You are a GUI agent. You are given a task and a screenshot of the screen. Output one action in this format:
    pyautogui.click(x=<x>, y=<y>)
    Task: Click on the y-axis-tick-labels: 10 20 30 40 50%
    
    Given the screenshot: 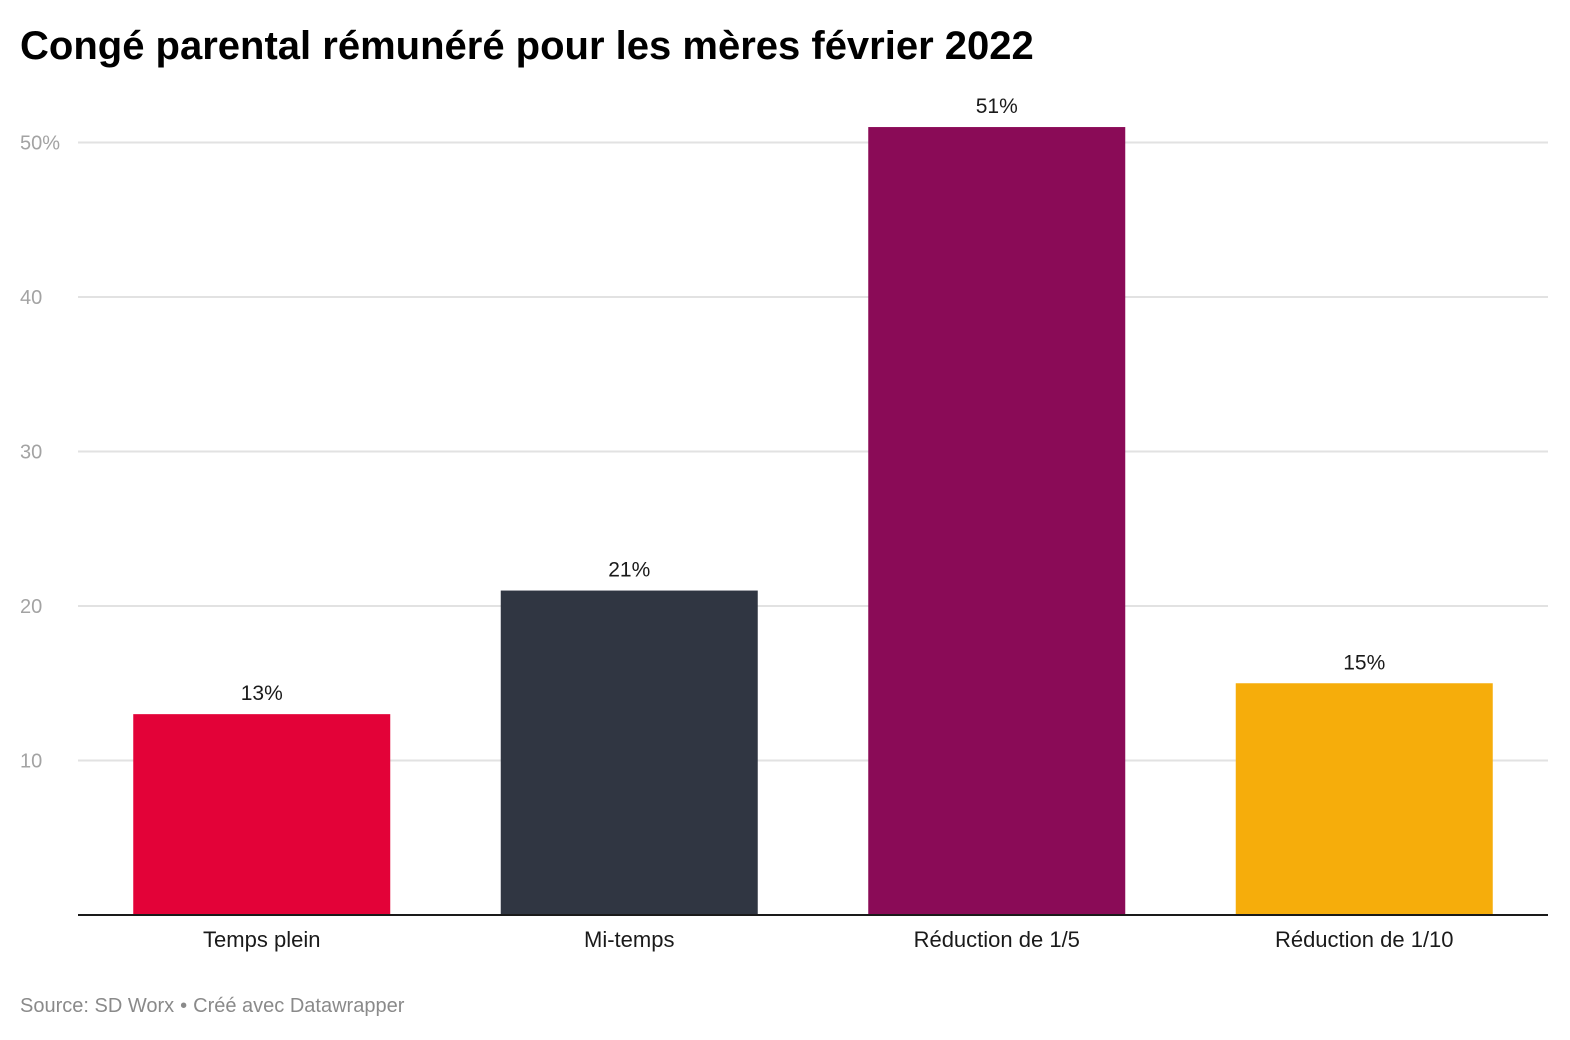 What is the action you would take?
    pyautogui.click(x=40, y=453)
    